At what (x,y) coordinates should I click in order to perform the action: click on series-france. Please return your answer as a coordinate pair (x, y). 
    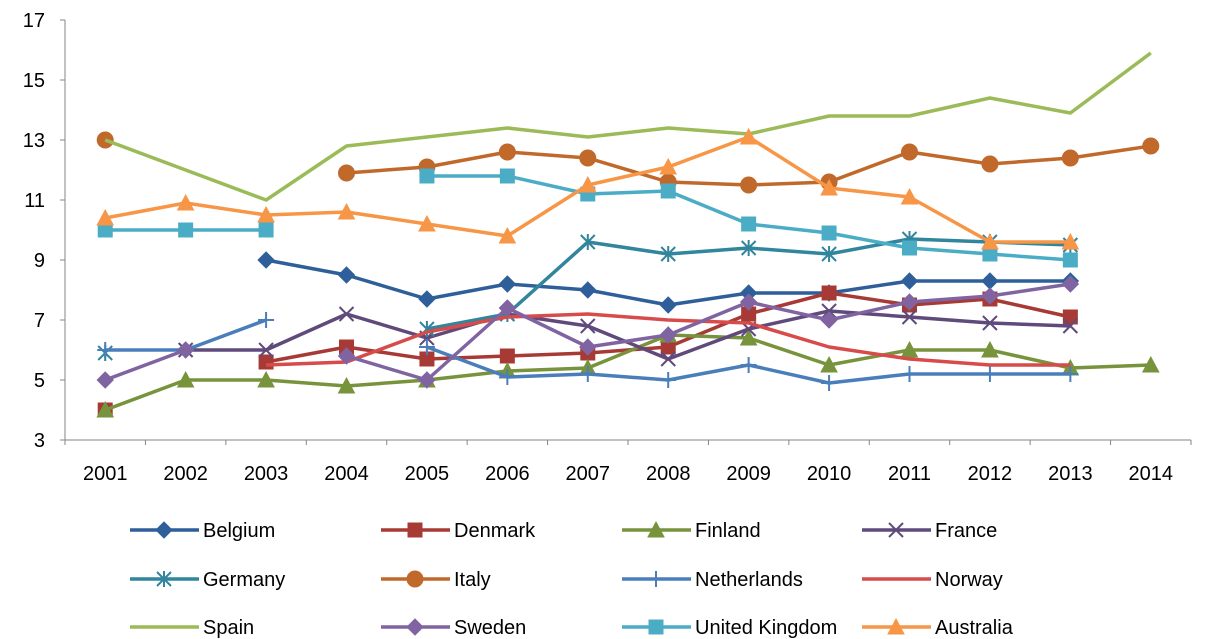
    Looking at the image, I should click on (628, 335).